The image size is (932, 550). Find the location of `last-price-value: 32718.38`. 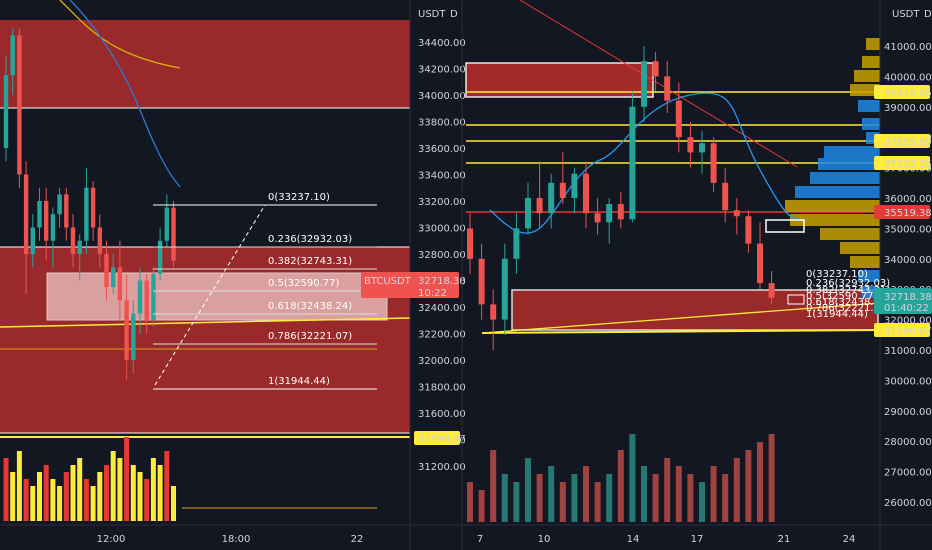

last-price-value: 32718.38 is located at coordinates (442, 281).